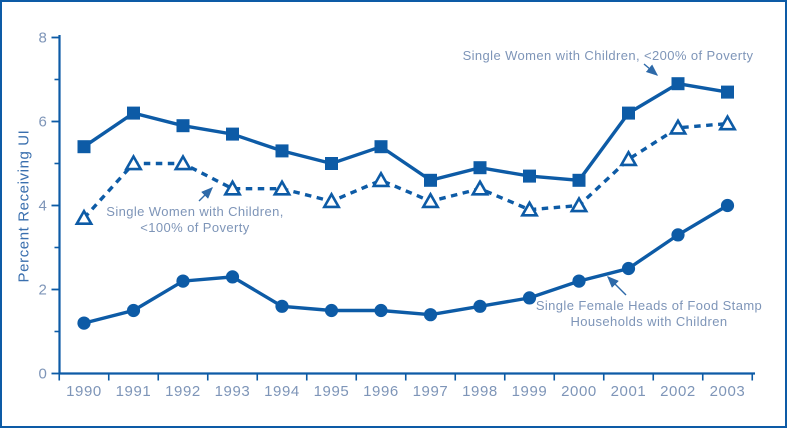 This screenshot has width=787, height=428. Describe the element at coordinates (183, 281) in the screenshot. I see `marker-circle-1992` at that location.